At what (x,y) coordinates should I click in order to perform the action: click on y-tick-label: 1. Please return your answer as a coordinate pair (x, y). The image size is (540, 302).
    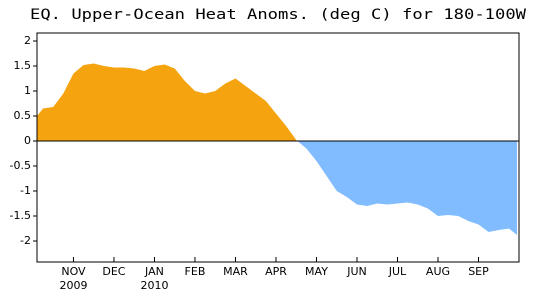
    Looking at the image, I should click on (27, 90).